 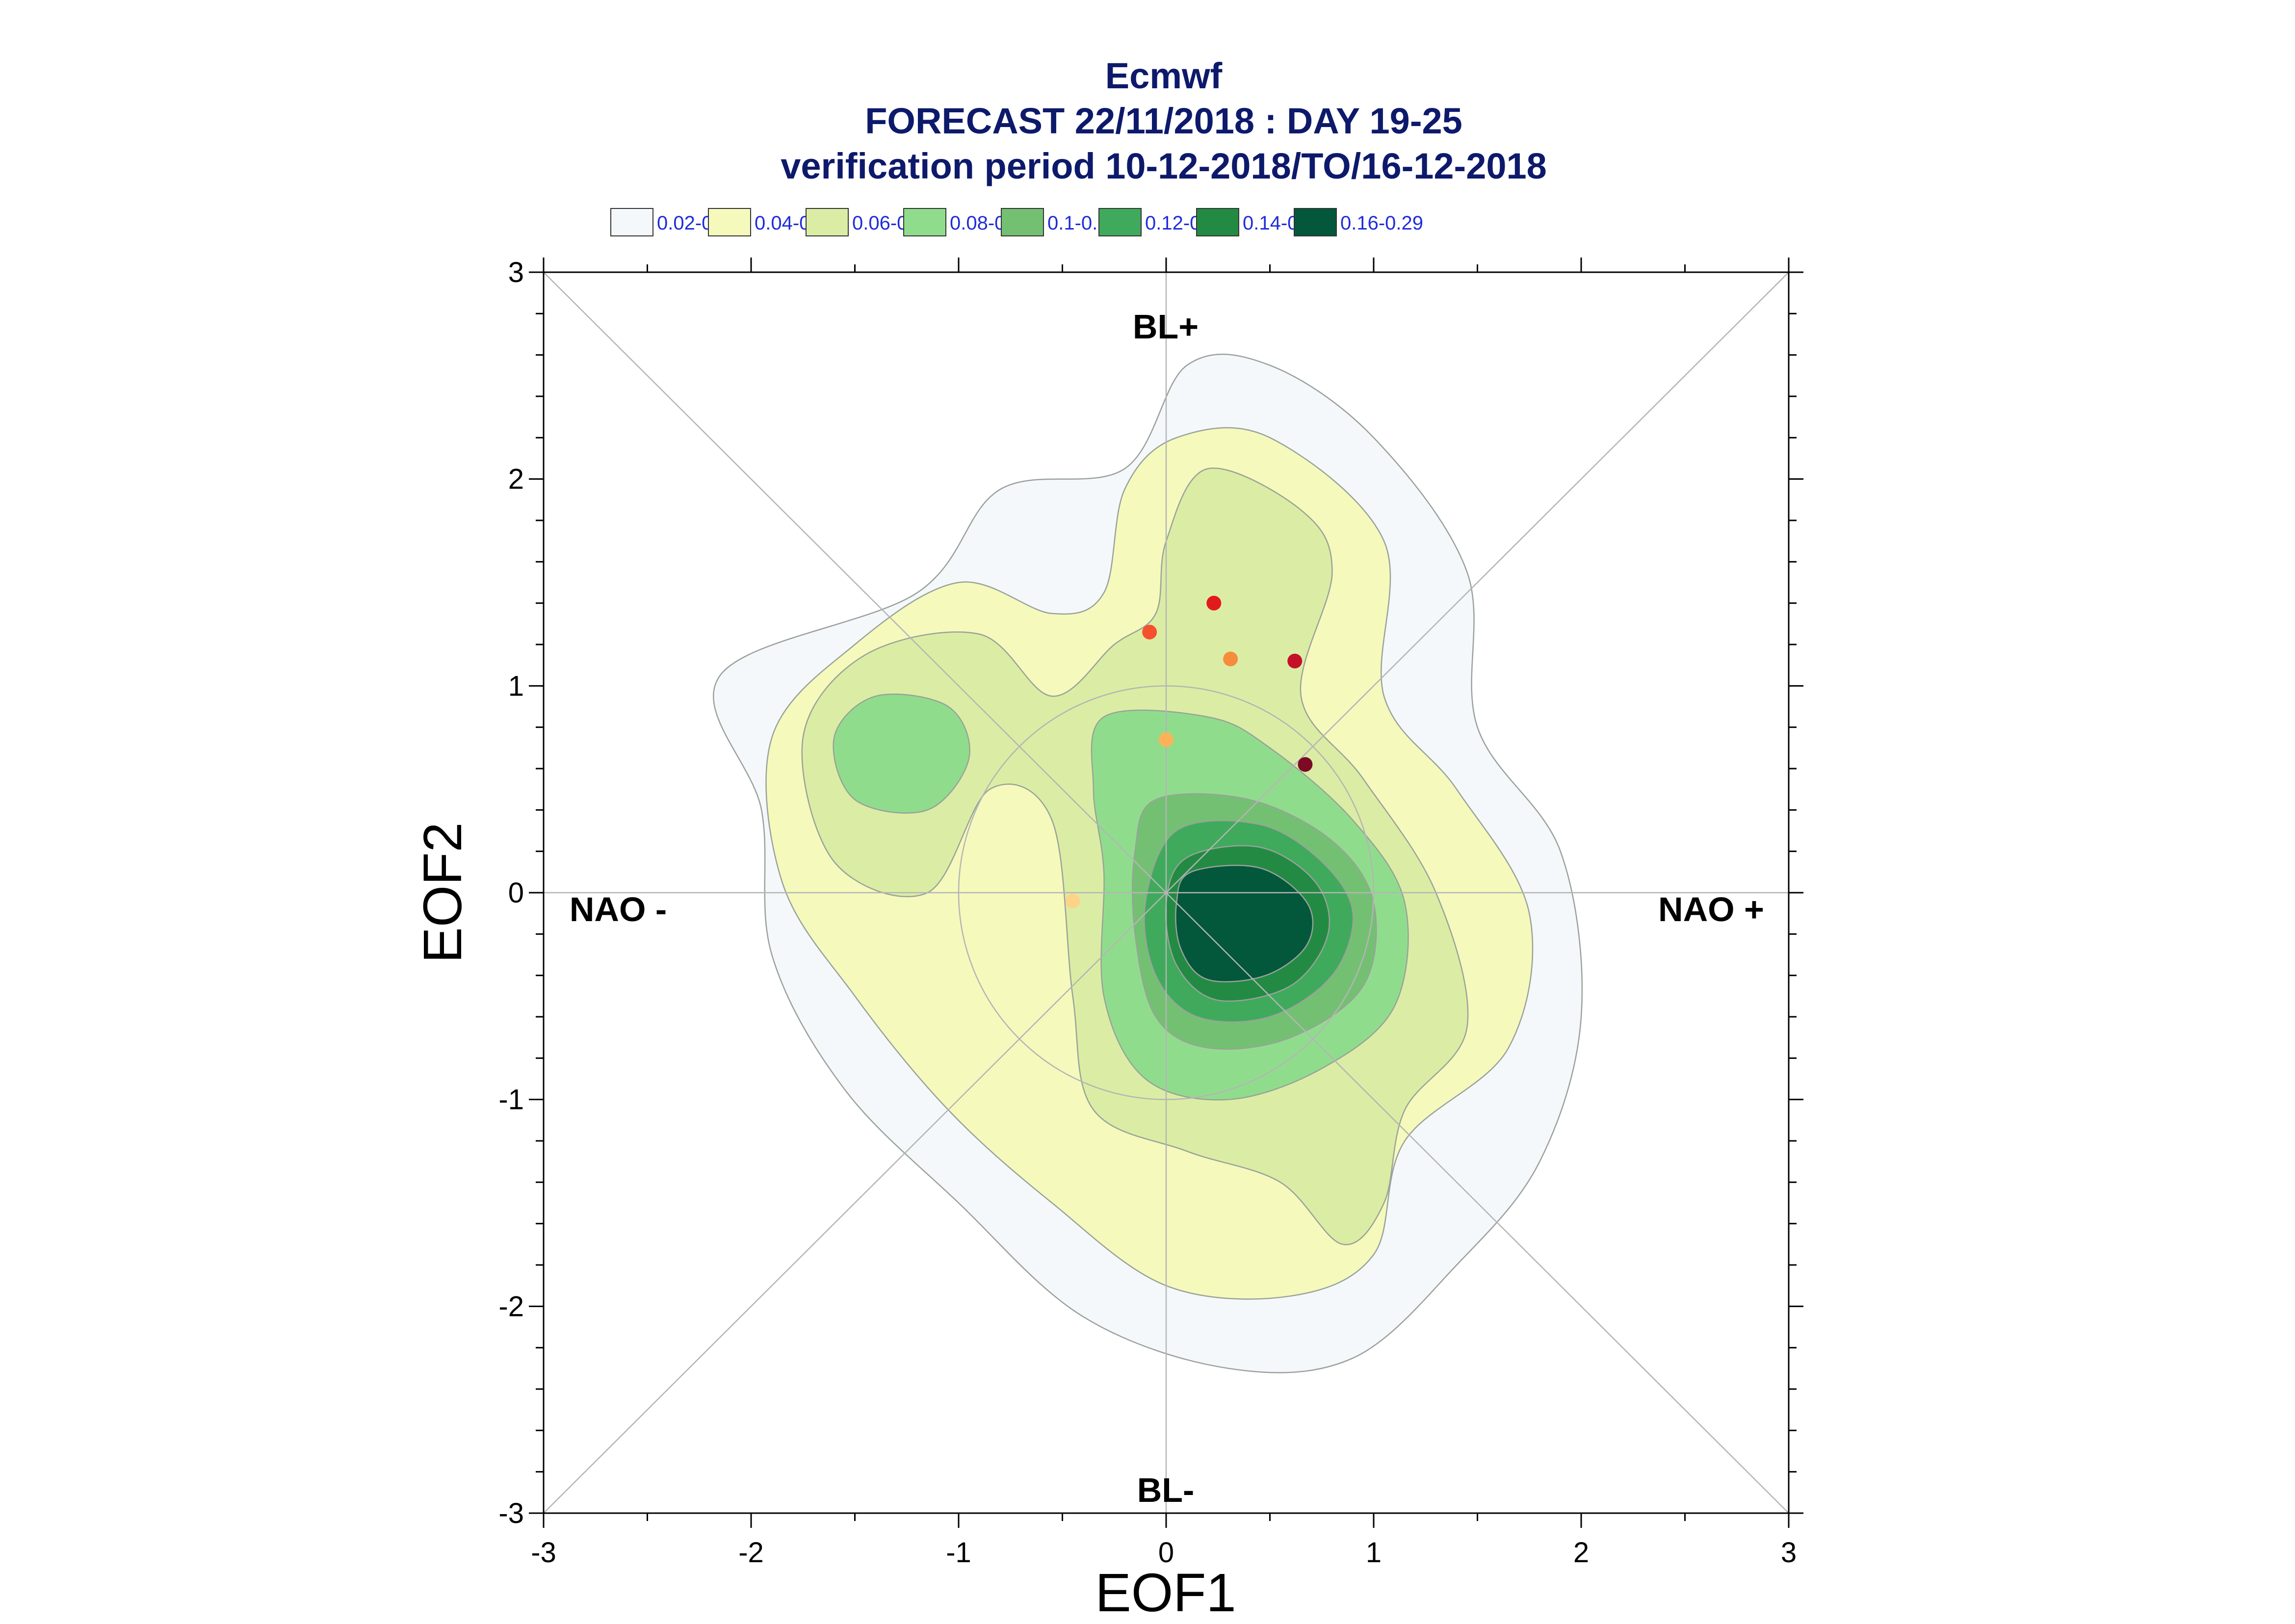 I want to click on regime-label-bl-plus: BL+, so click(x=1166, y=327).